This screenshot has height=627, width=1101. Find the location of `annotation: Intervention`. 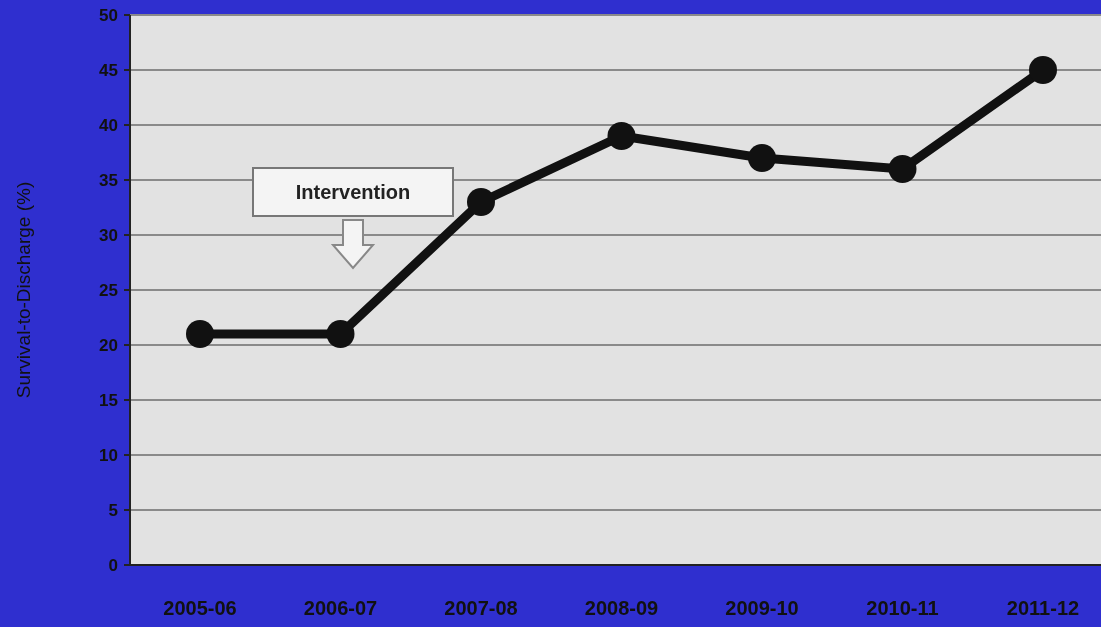

annotation: Intervention is located at coordinates (353, 192).